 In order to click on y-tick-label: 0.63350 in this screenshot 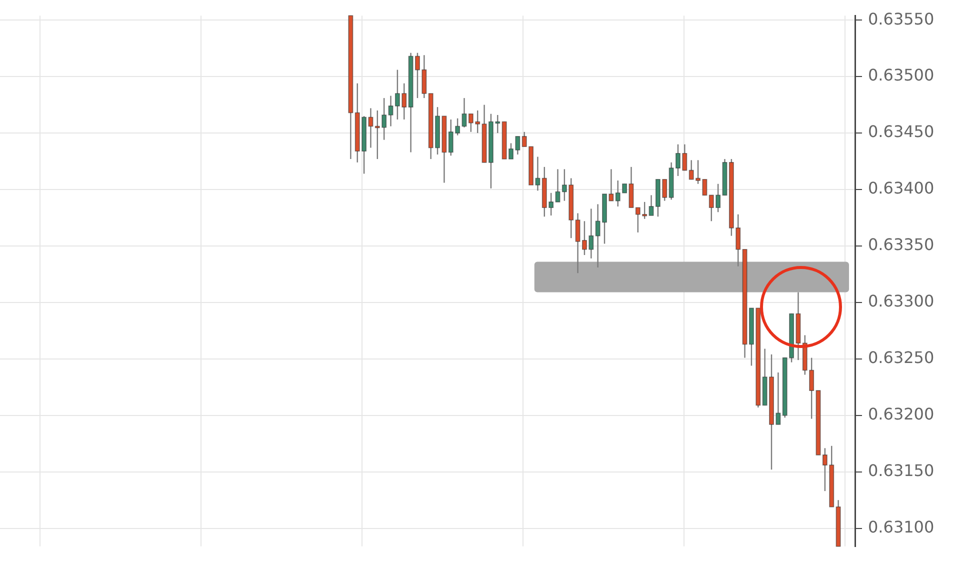, I will do `click(901, 244)`.